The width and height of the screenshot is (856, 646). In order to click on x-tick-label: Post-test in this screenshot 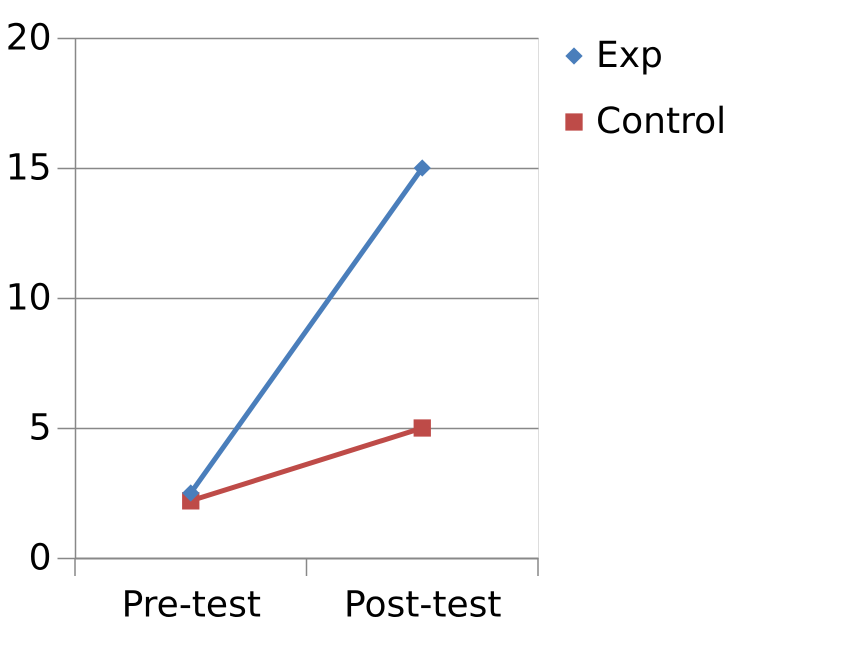, I will do `click(423, 605)`.